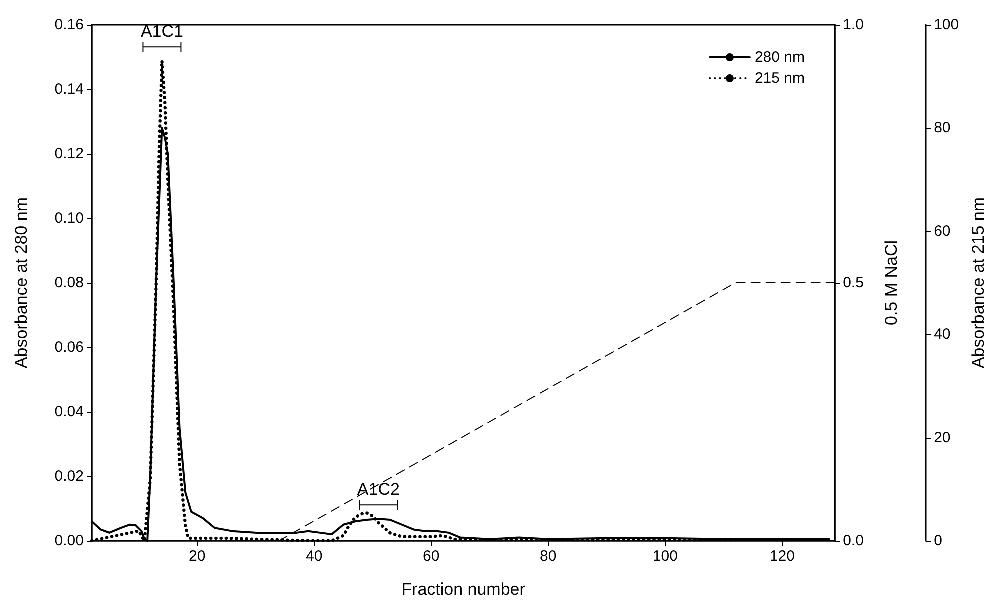 This screenshot has width=995, height=609. Describe the element at coordinates (853, 283) in the screenshot. I see `y2-tick-label: 0.5` at that location.